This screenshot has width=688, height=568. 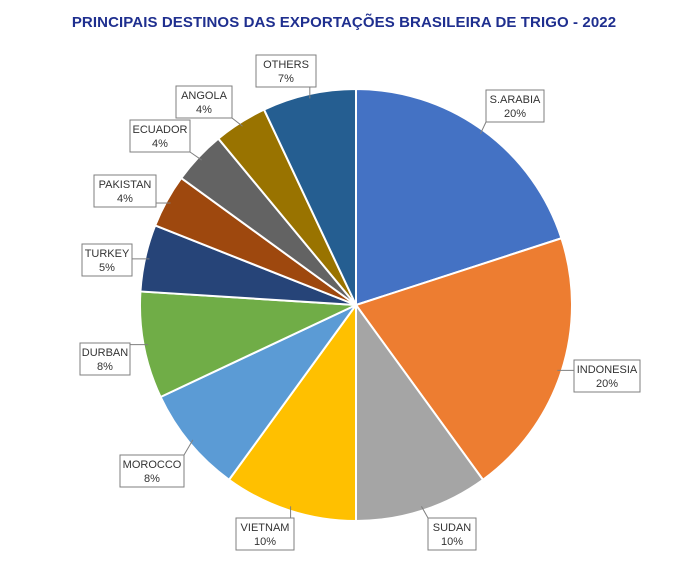 I want to click on data-label-pakistan: PAKISTAN 4%, so click(x=125, y=191).